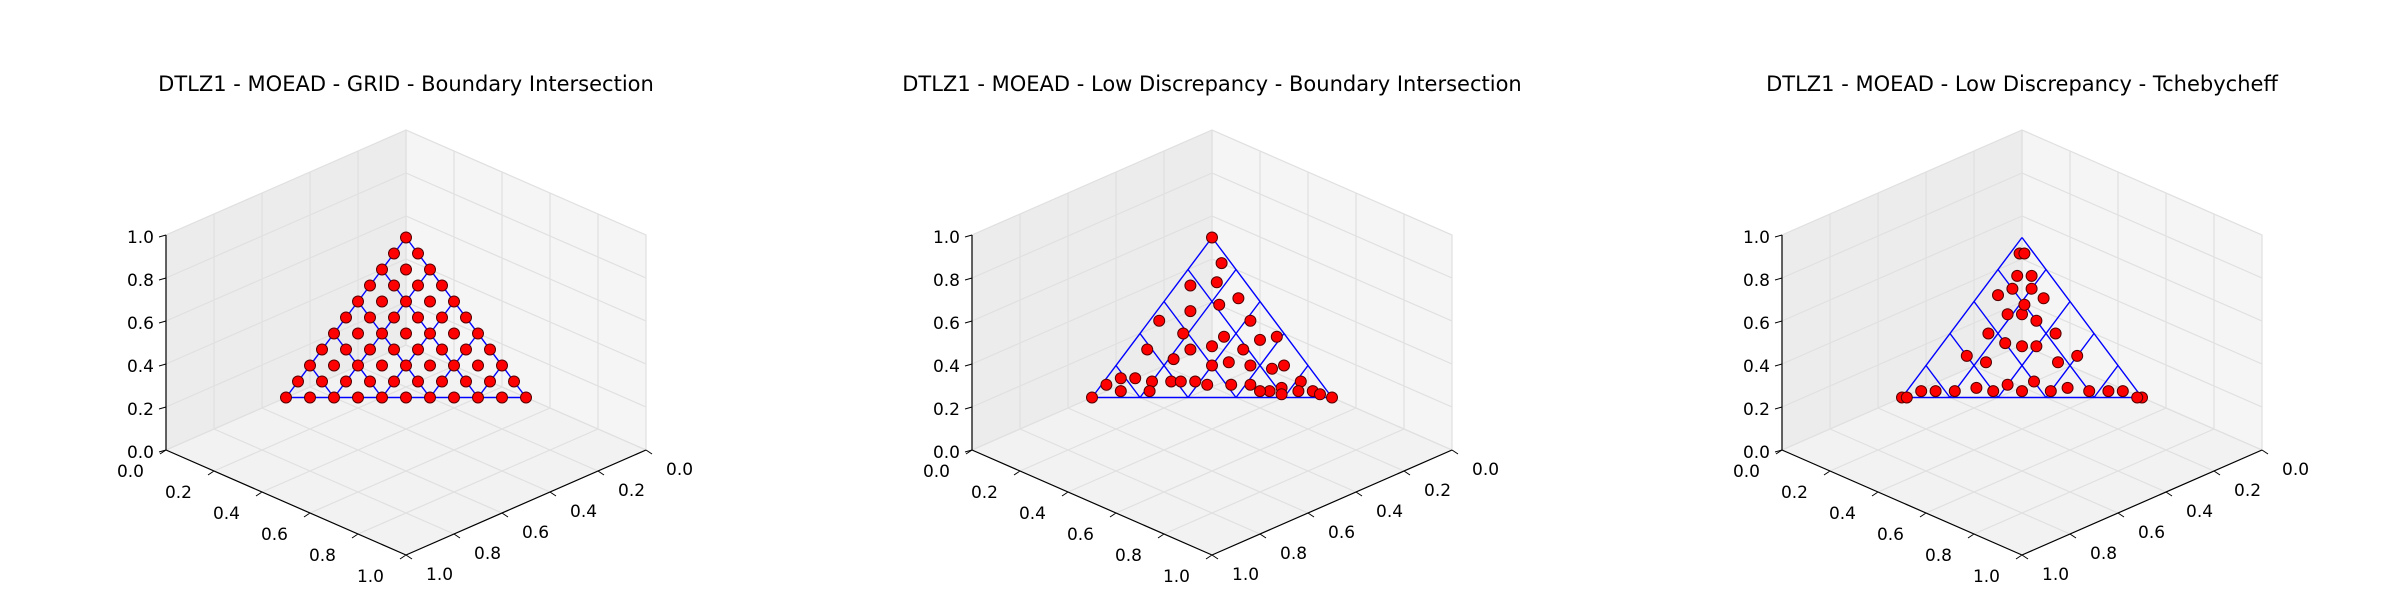 This screenshot has height=604, width=2400. I want to click on z-tick-label: 0.6, so click(140, 324).